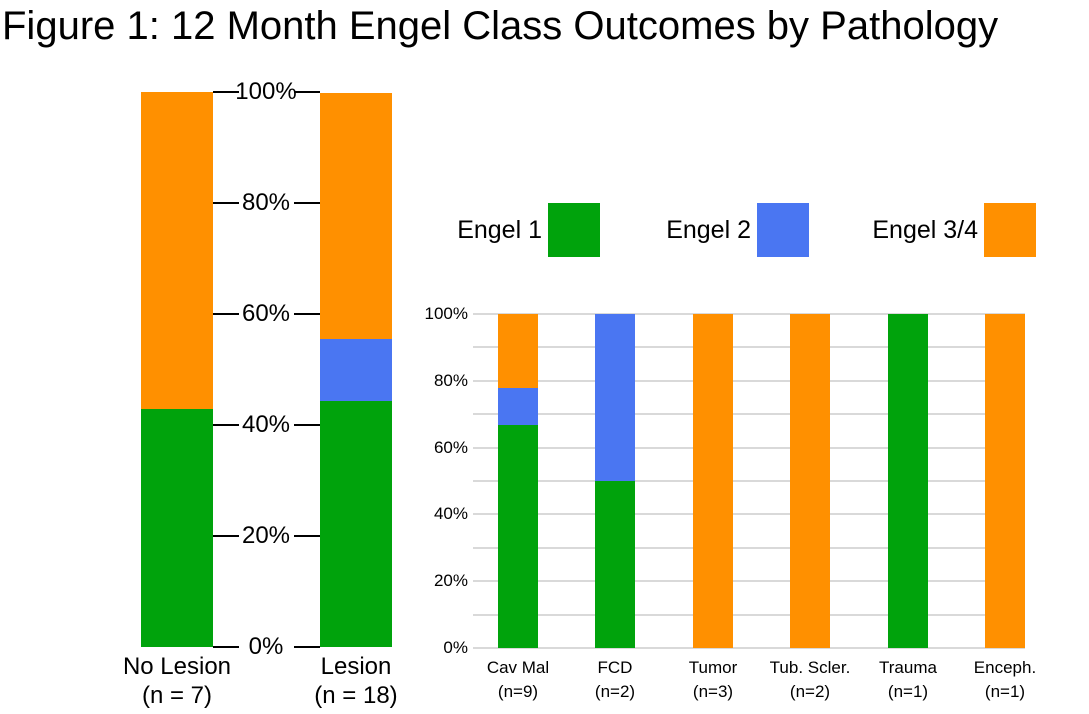 The height and width of the screenshot is (714, 1089). Describe the element at coordinates (356, 681) in the screenshot. I see `category-label-lesion: Lesion (n = 18)` at that location.